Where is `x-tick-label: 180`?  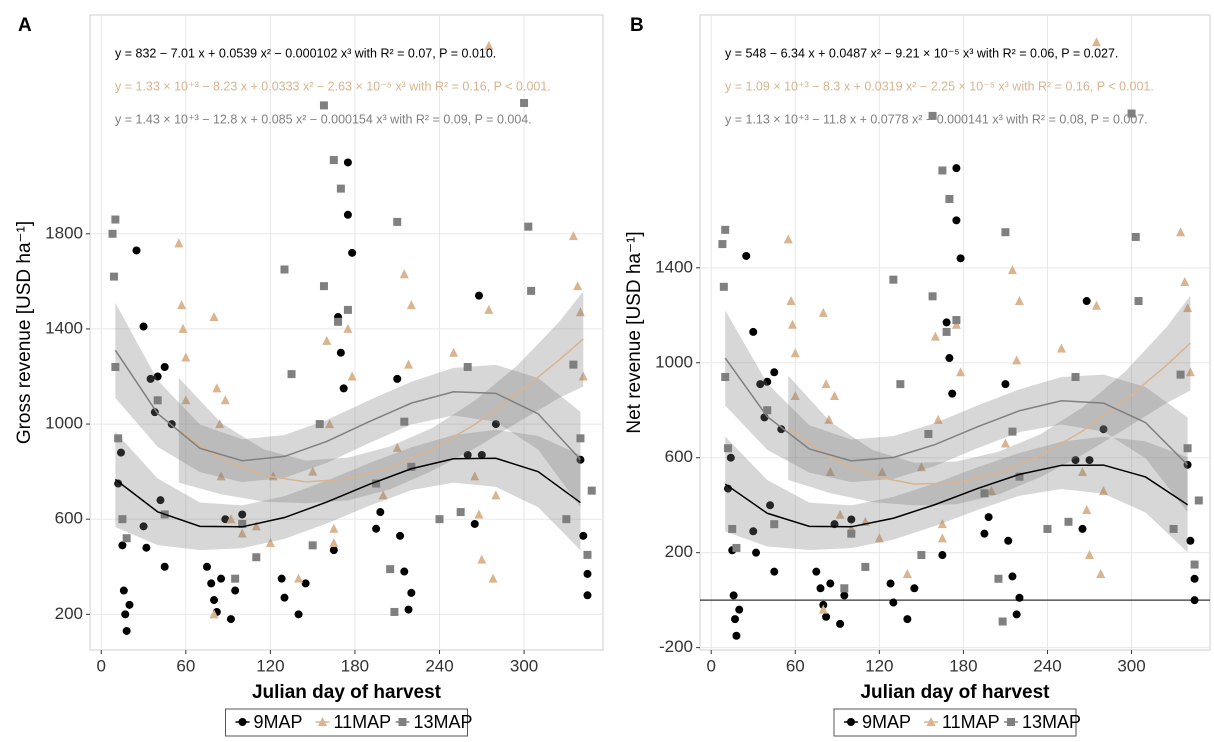
x-tick-label: 180 is located at coordinates (963, 665).